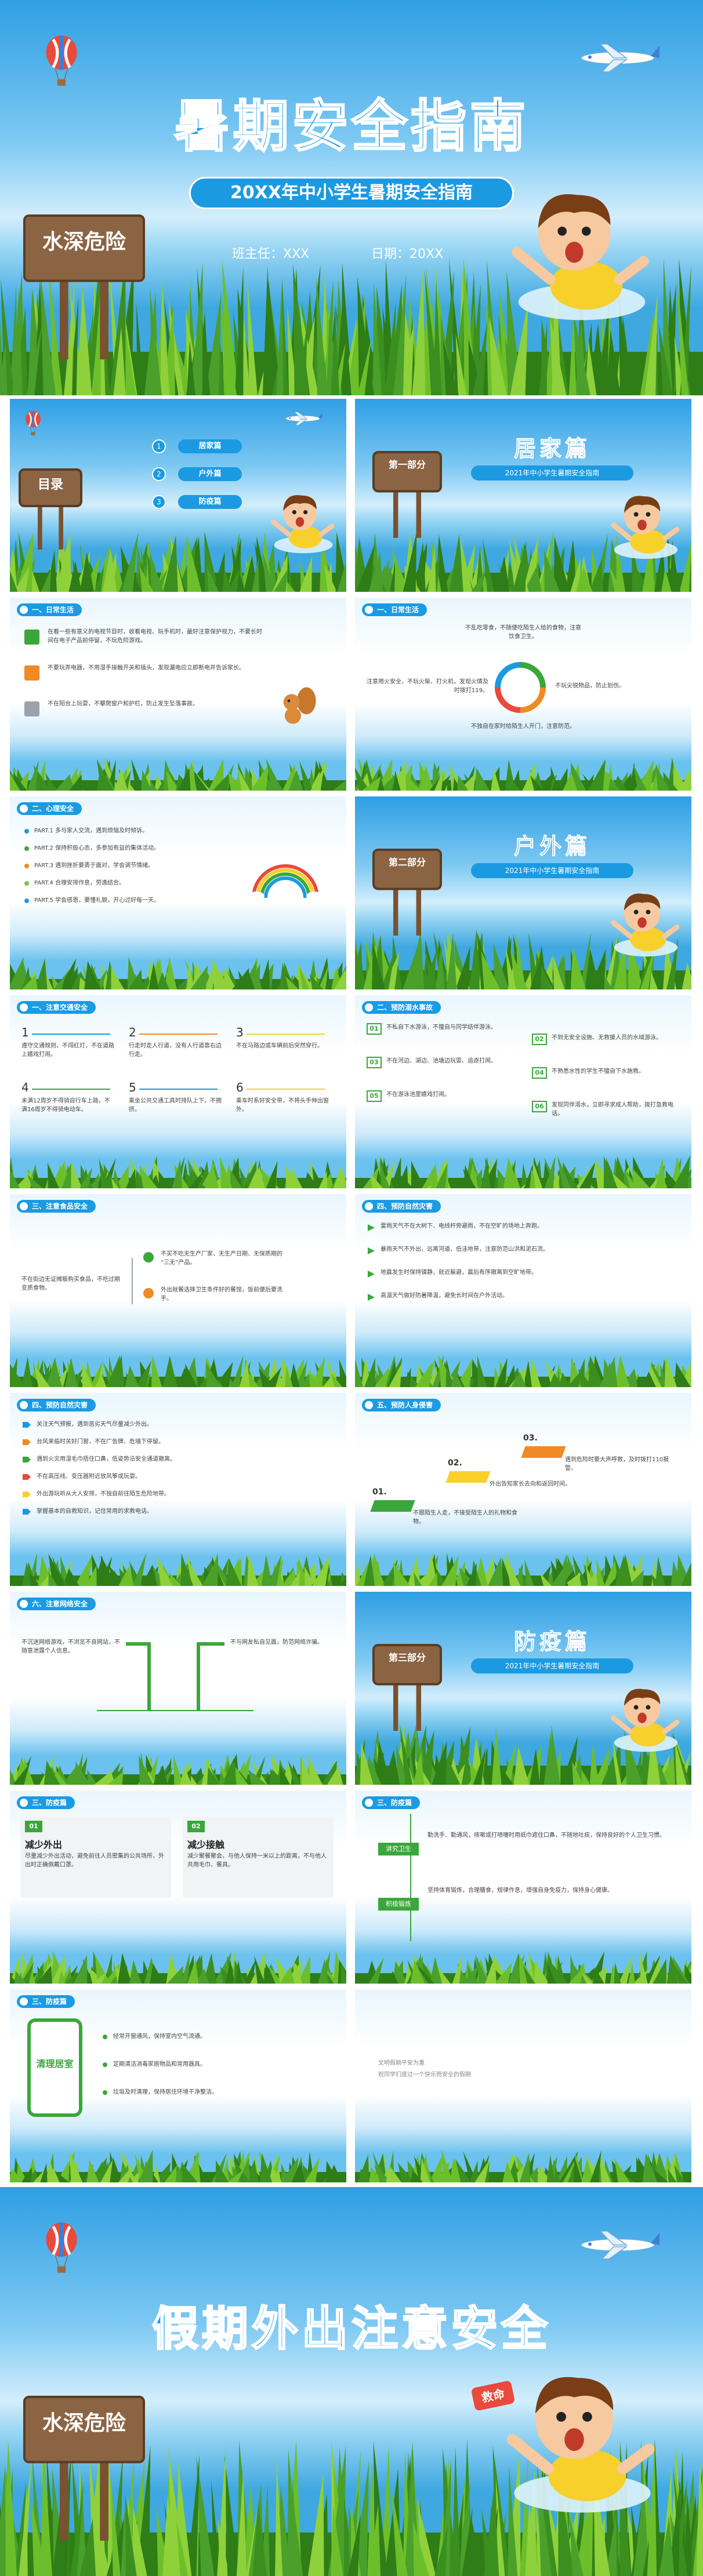 The width and height of the screenshot is (703, 2576). What do you see at coordinates (56, 1604) in the screenshot?
I see `slide-heading: 六、注意网络安全` at bounding box center [56, 1604].